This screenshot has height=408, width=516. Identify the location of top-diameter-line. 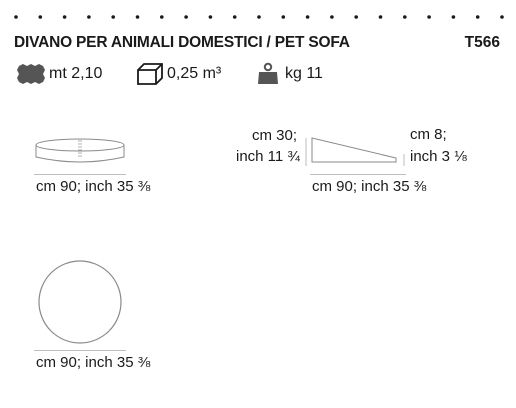
(80, 350).